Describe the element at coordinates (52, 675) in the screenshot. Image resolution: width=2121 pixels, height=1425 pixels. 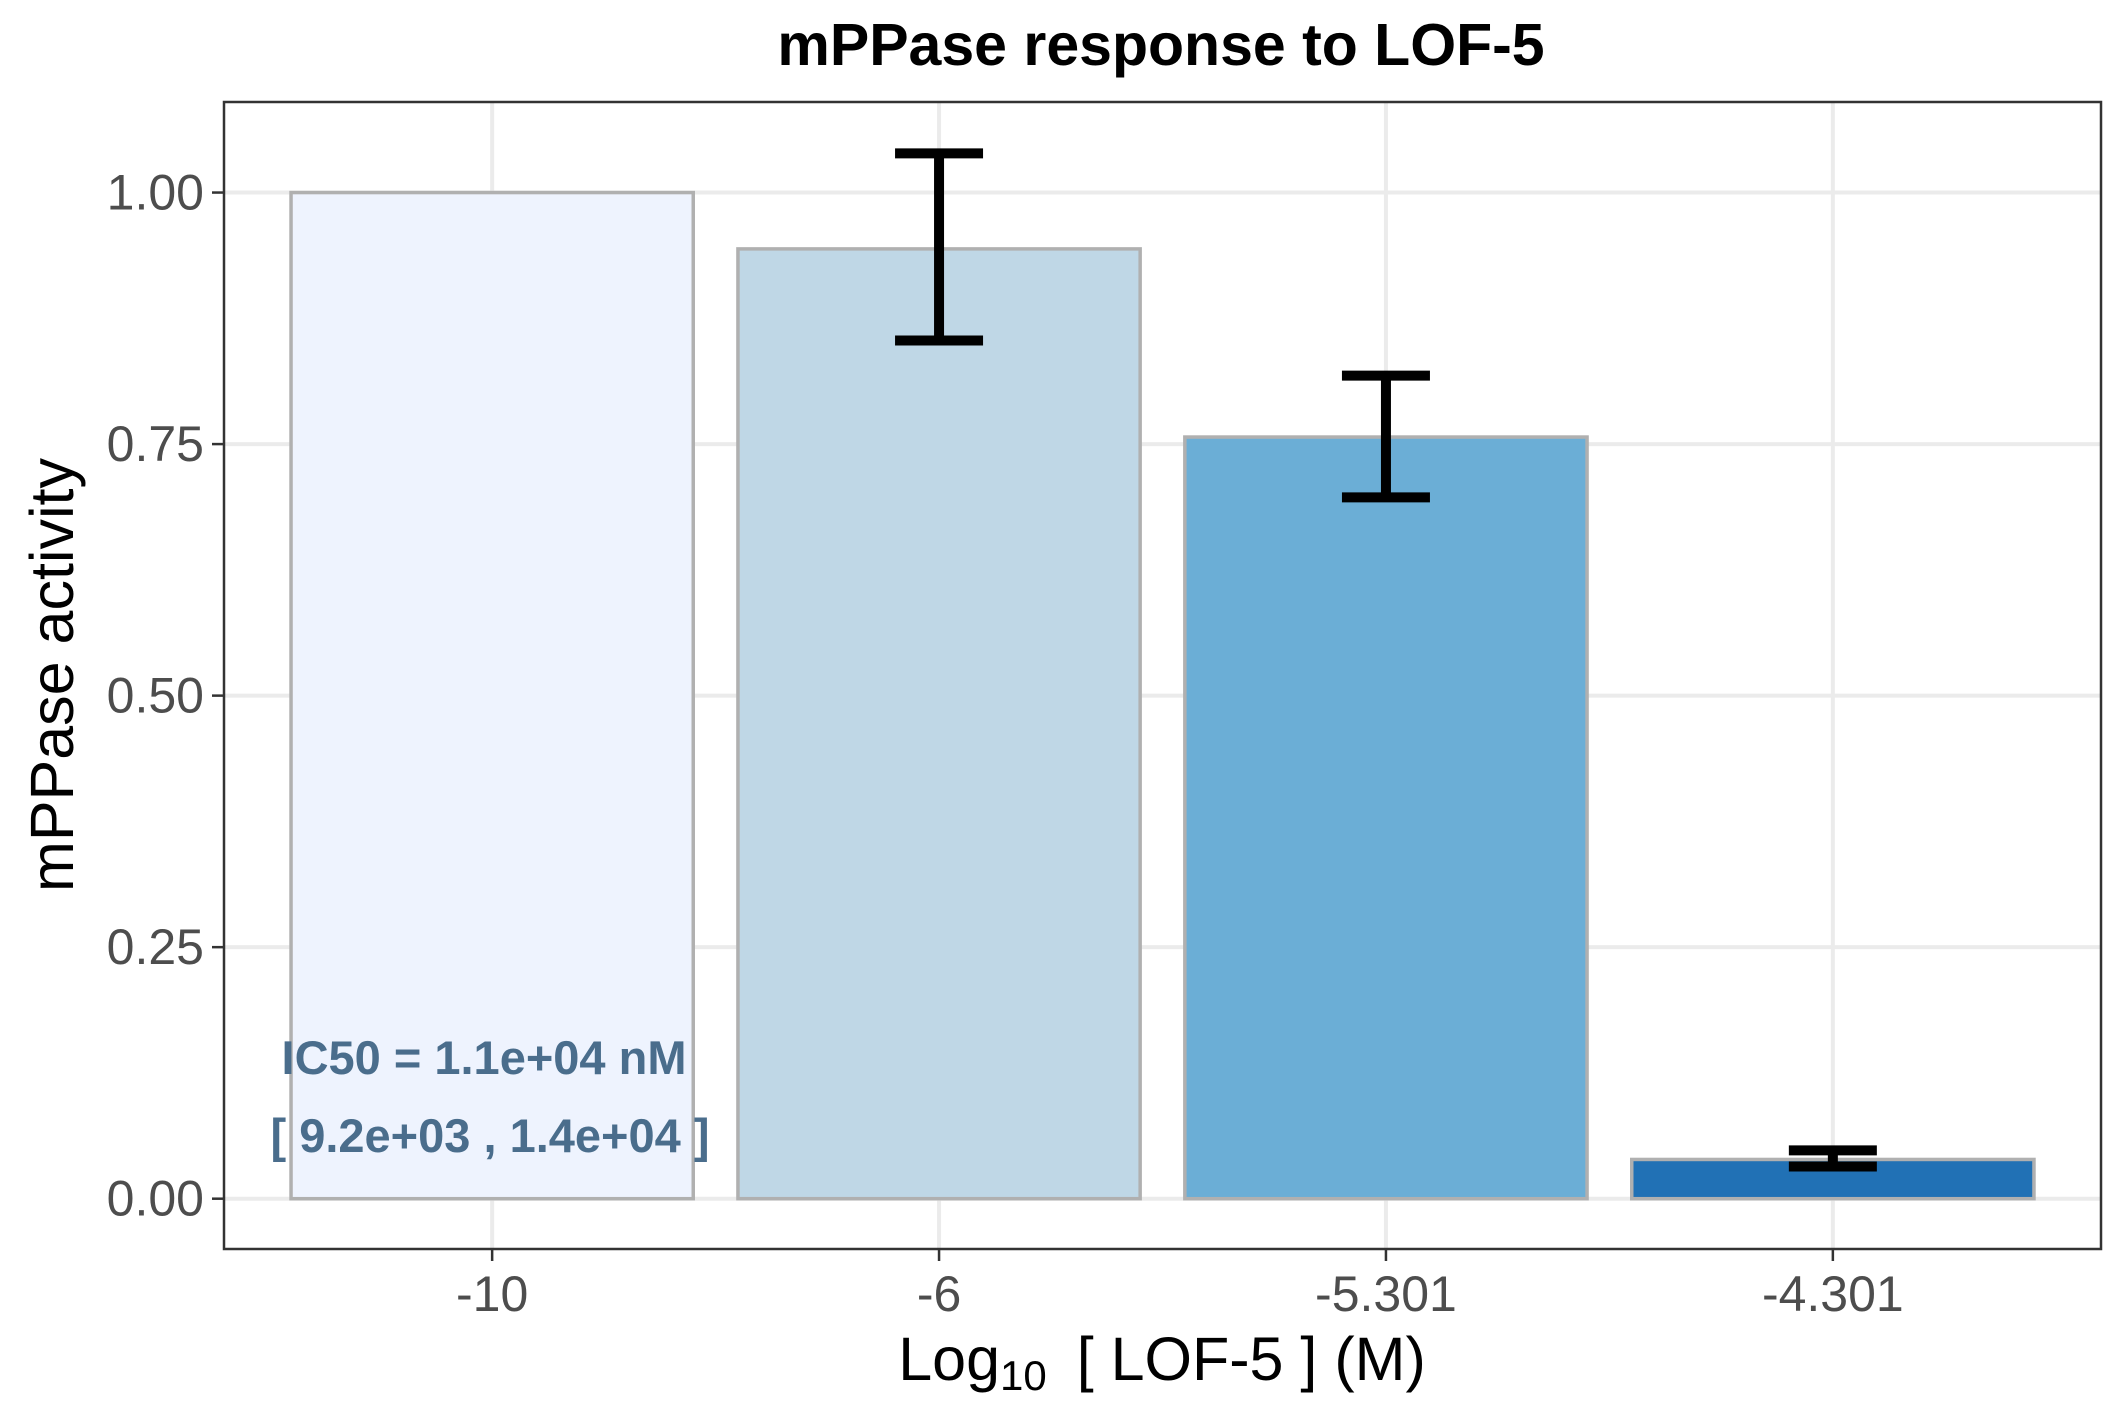
I see `y-axis-title: mPPase activity` at that location.